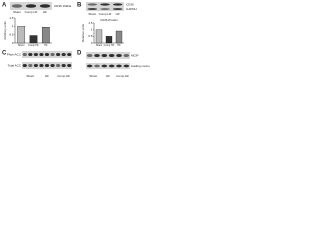  I want to click on y-axis-label: Arbitrary units, so click(5, 30).